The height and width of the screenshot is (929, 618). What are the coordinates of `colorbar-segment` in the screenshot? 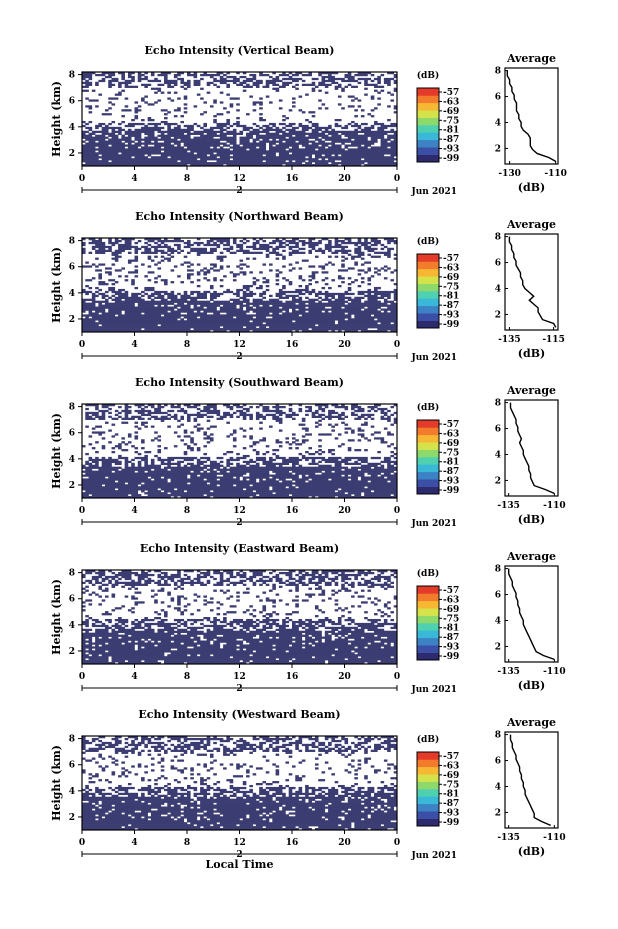 It's located at (428, 114).